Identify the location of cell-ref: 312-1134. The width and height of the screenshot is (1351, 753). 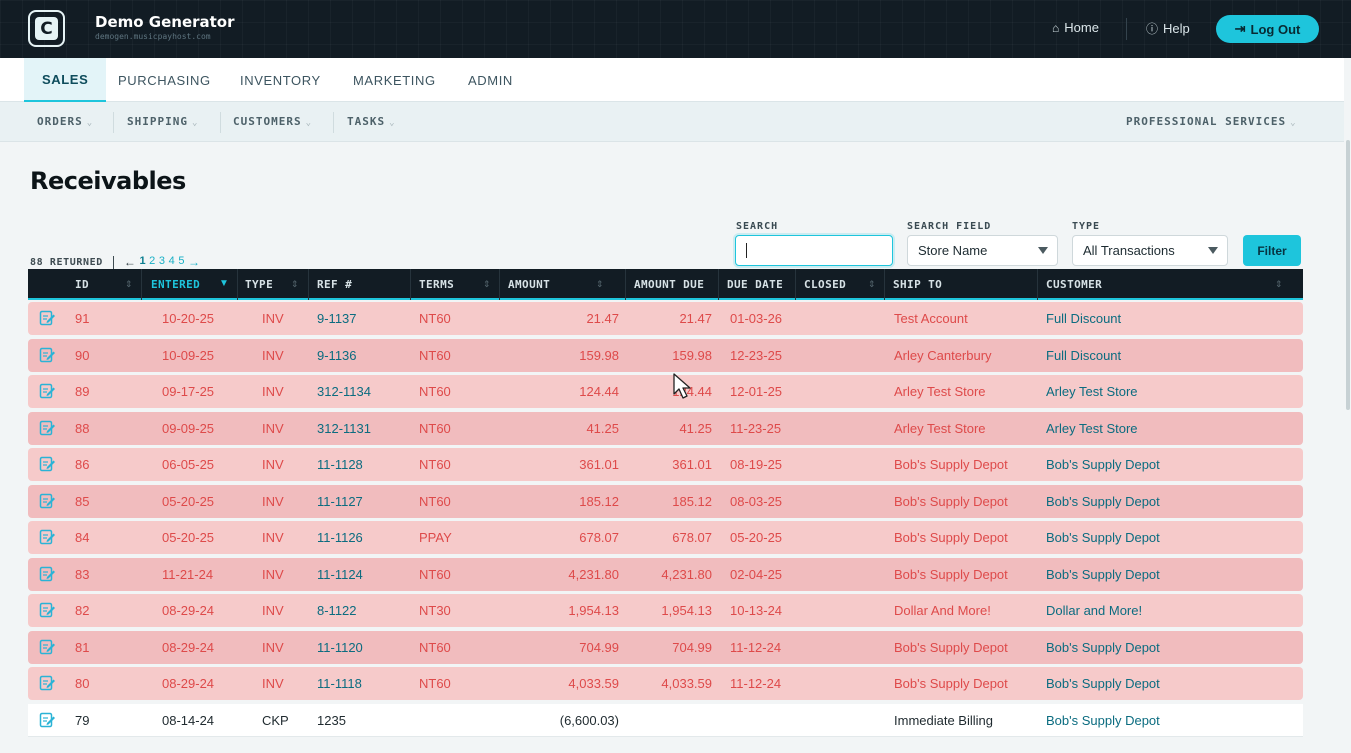
(344, 391).